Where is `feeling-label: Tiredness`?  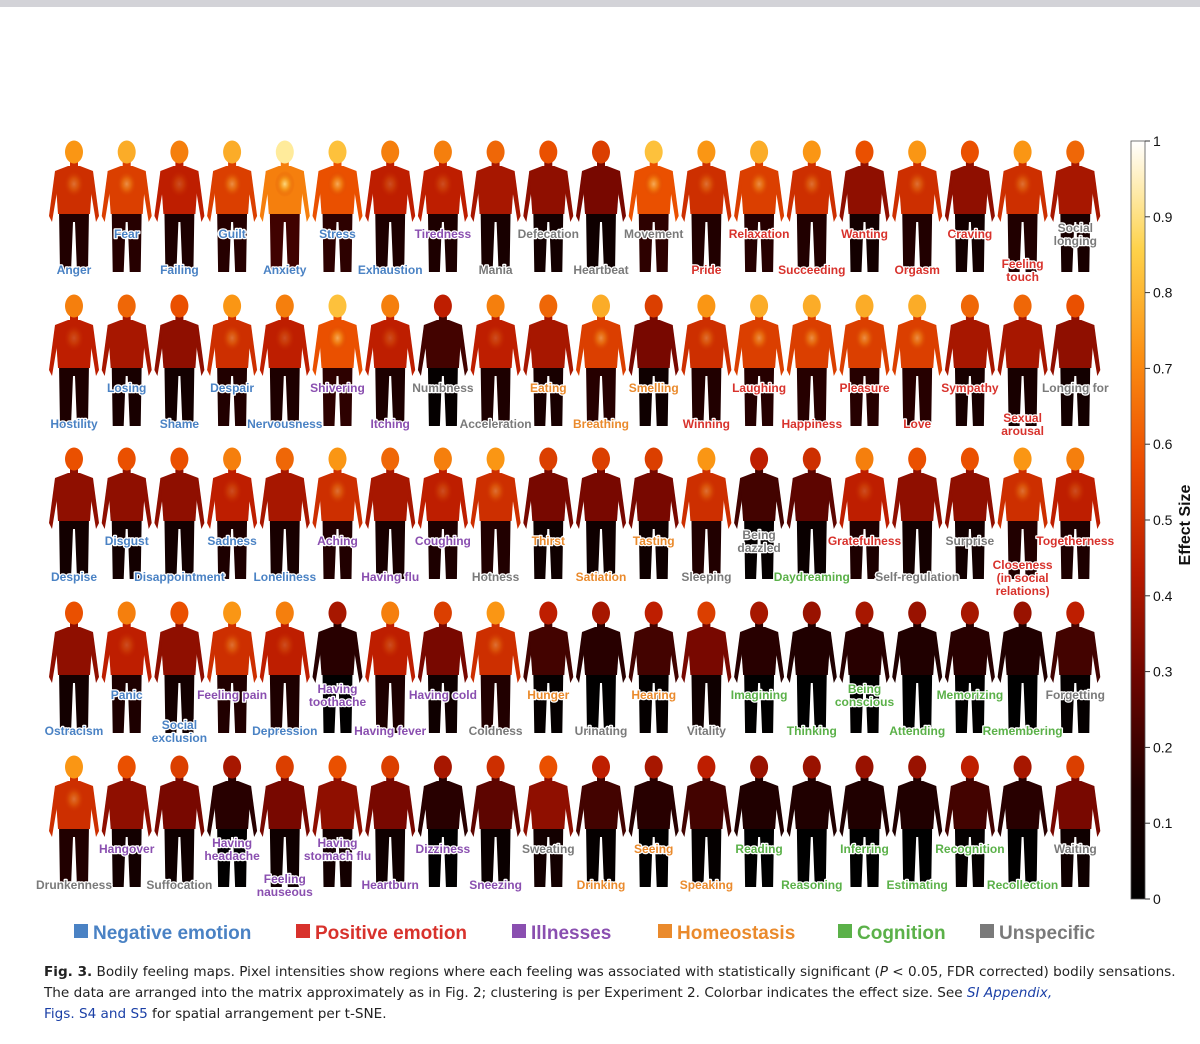
feeling-label: Tiredness is located at coordinates (443, 234).